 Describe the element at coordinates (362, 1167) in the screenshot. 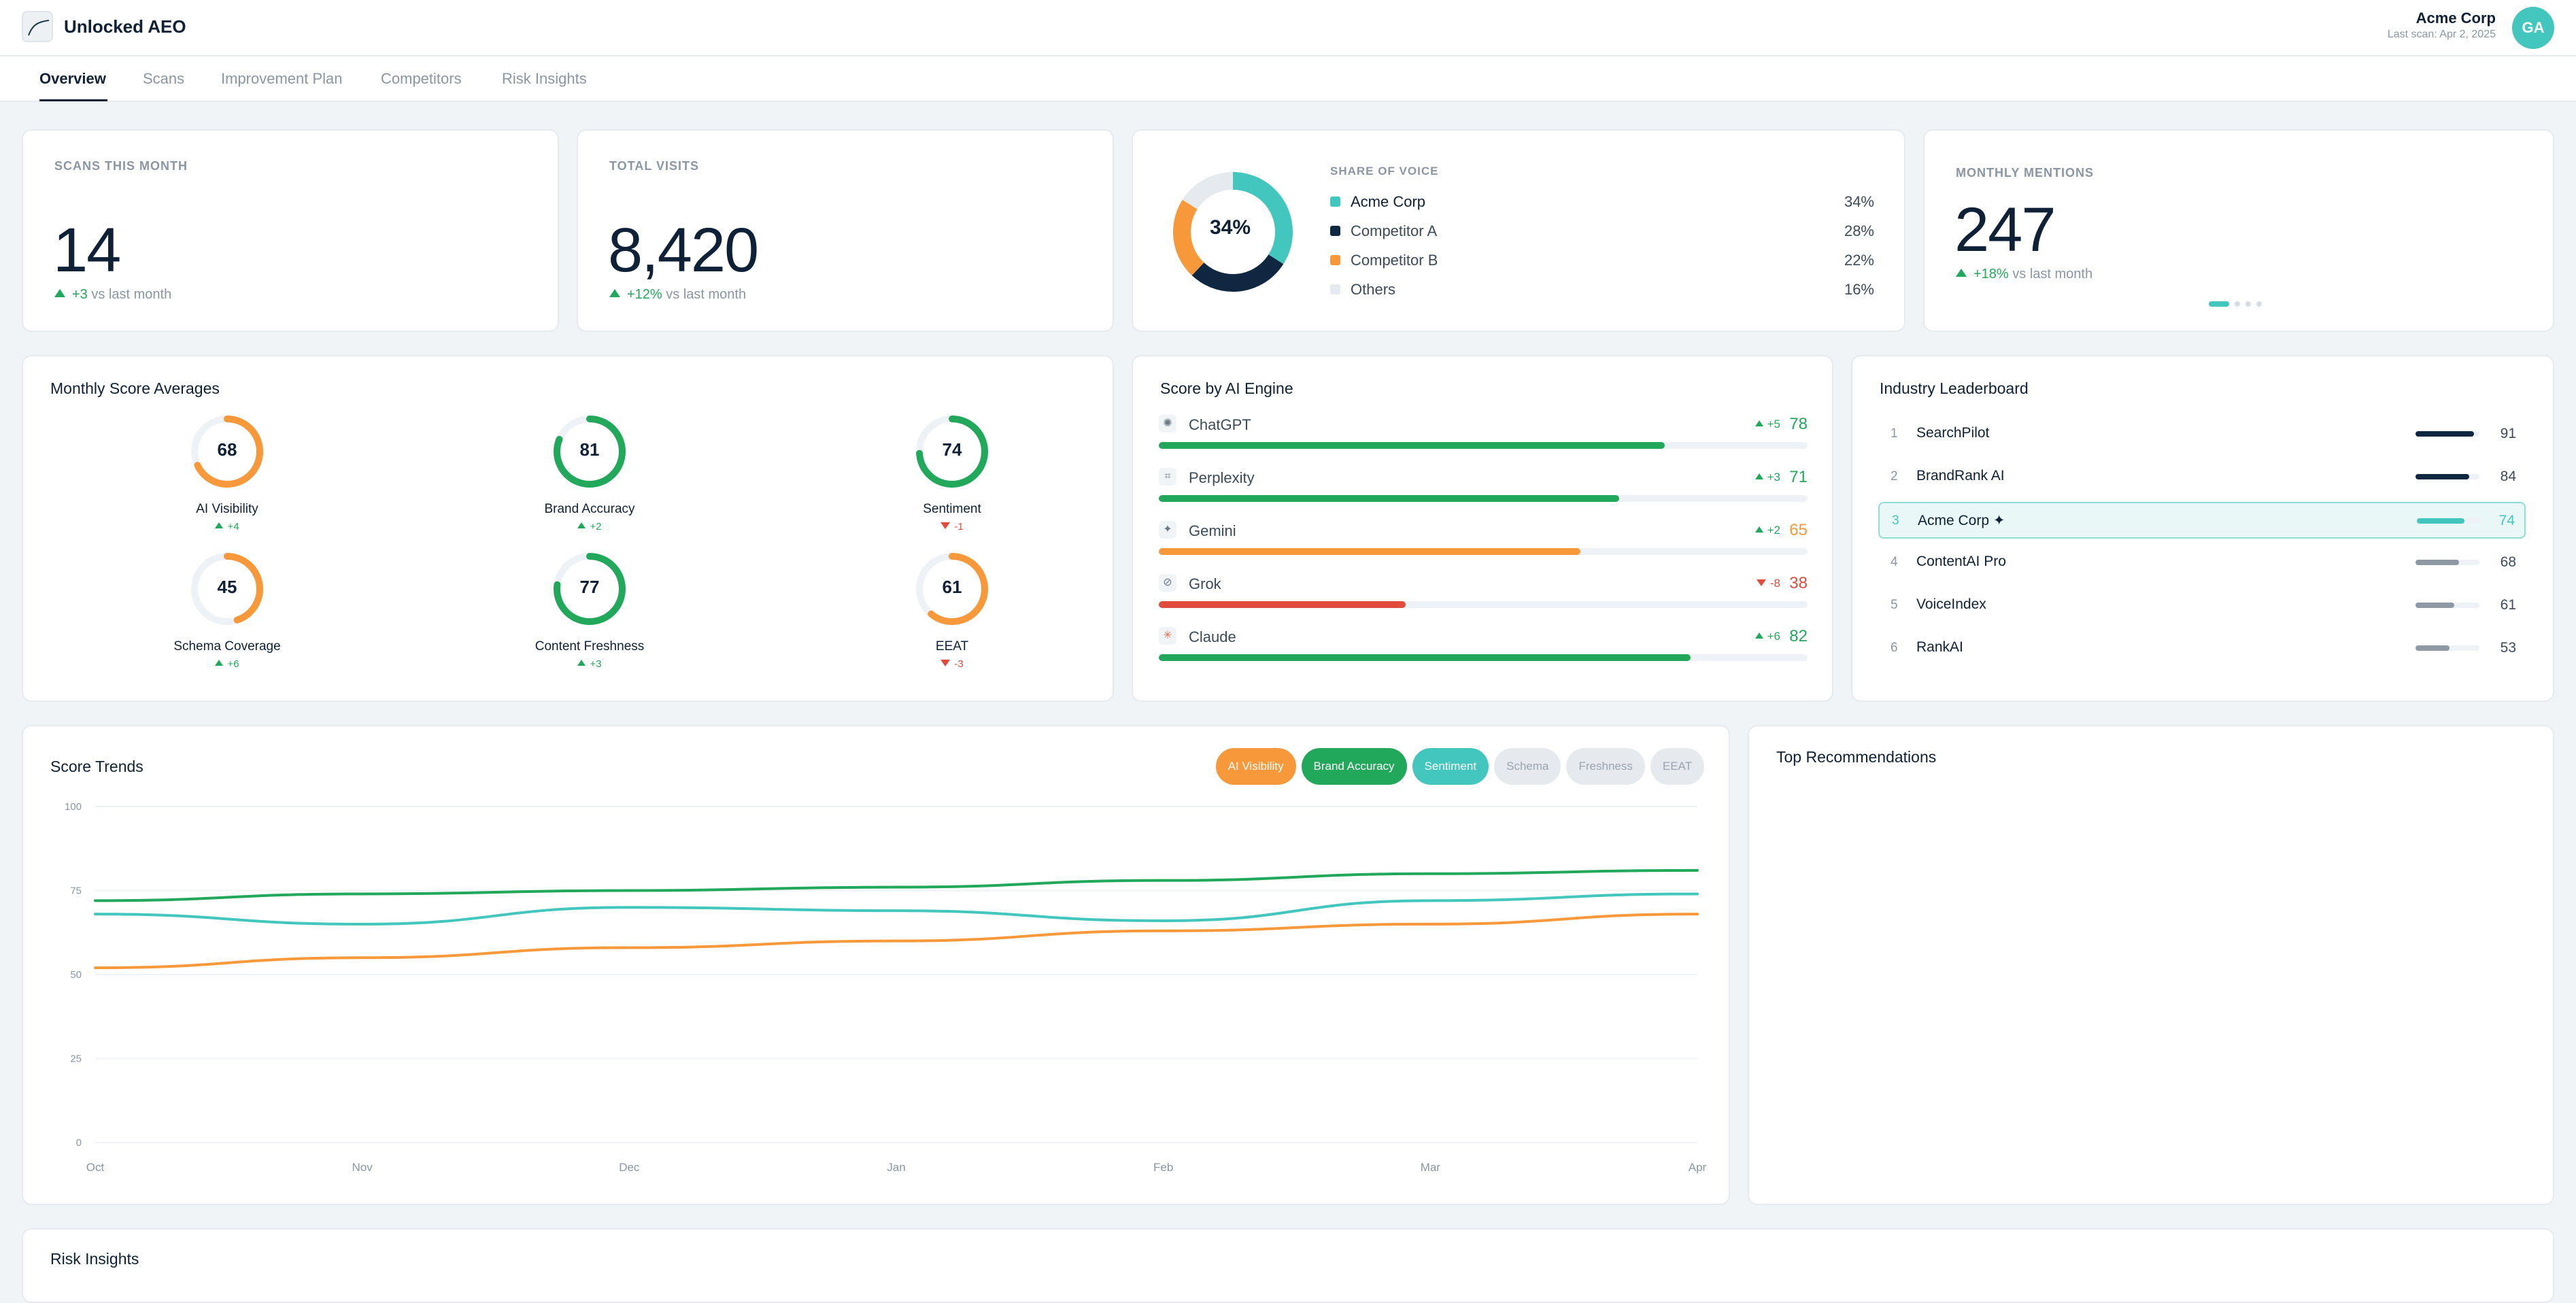

I see `x-tick-label: Nov` at that location.